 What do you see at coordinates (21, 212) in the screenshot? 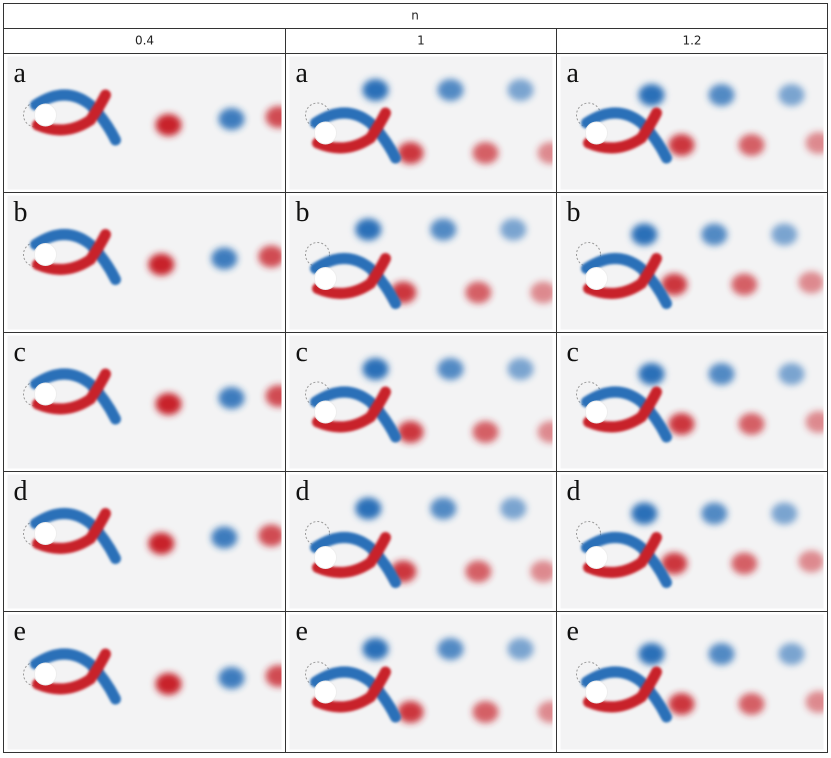
I see `row-label: b` at bounding box center [21, 212].